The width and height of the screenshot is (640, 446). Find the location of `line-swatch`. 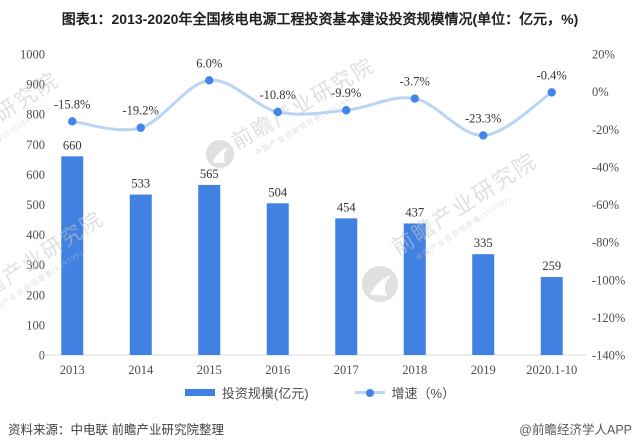

line-swatch is located at coordinates (369, 392).